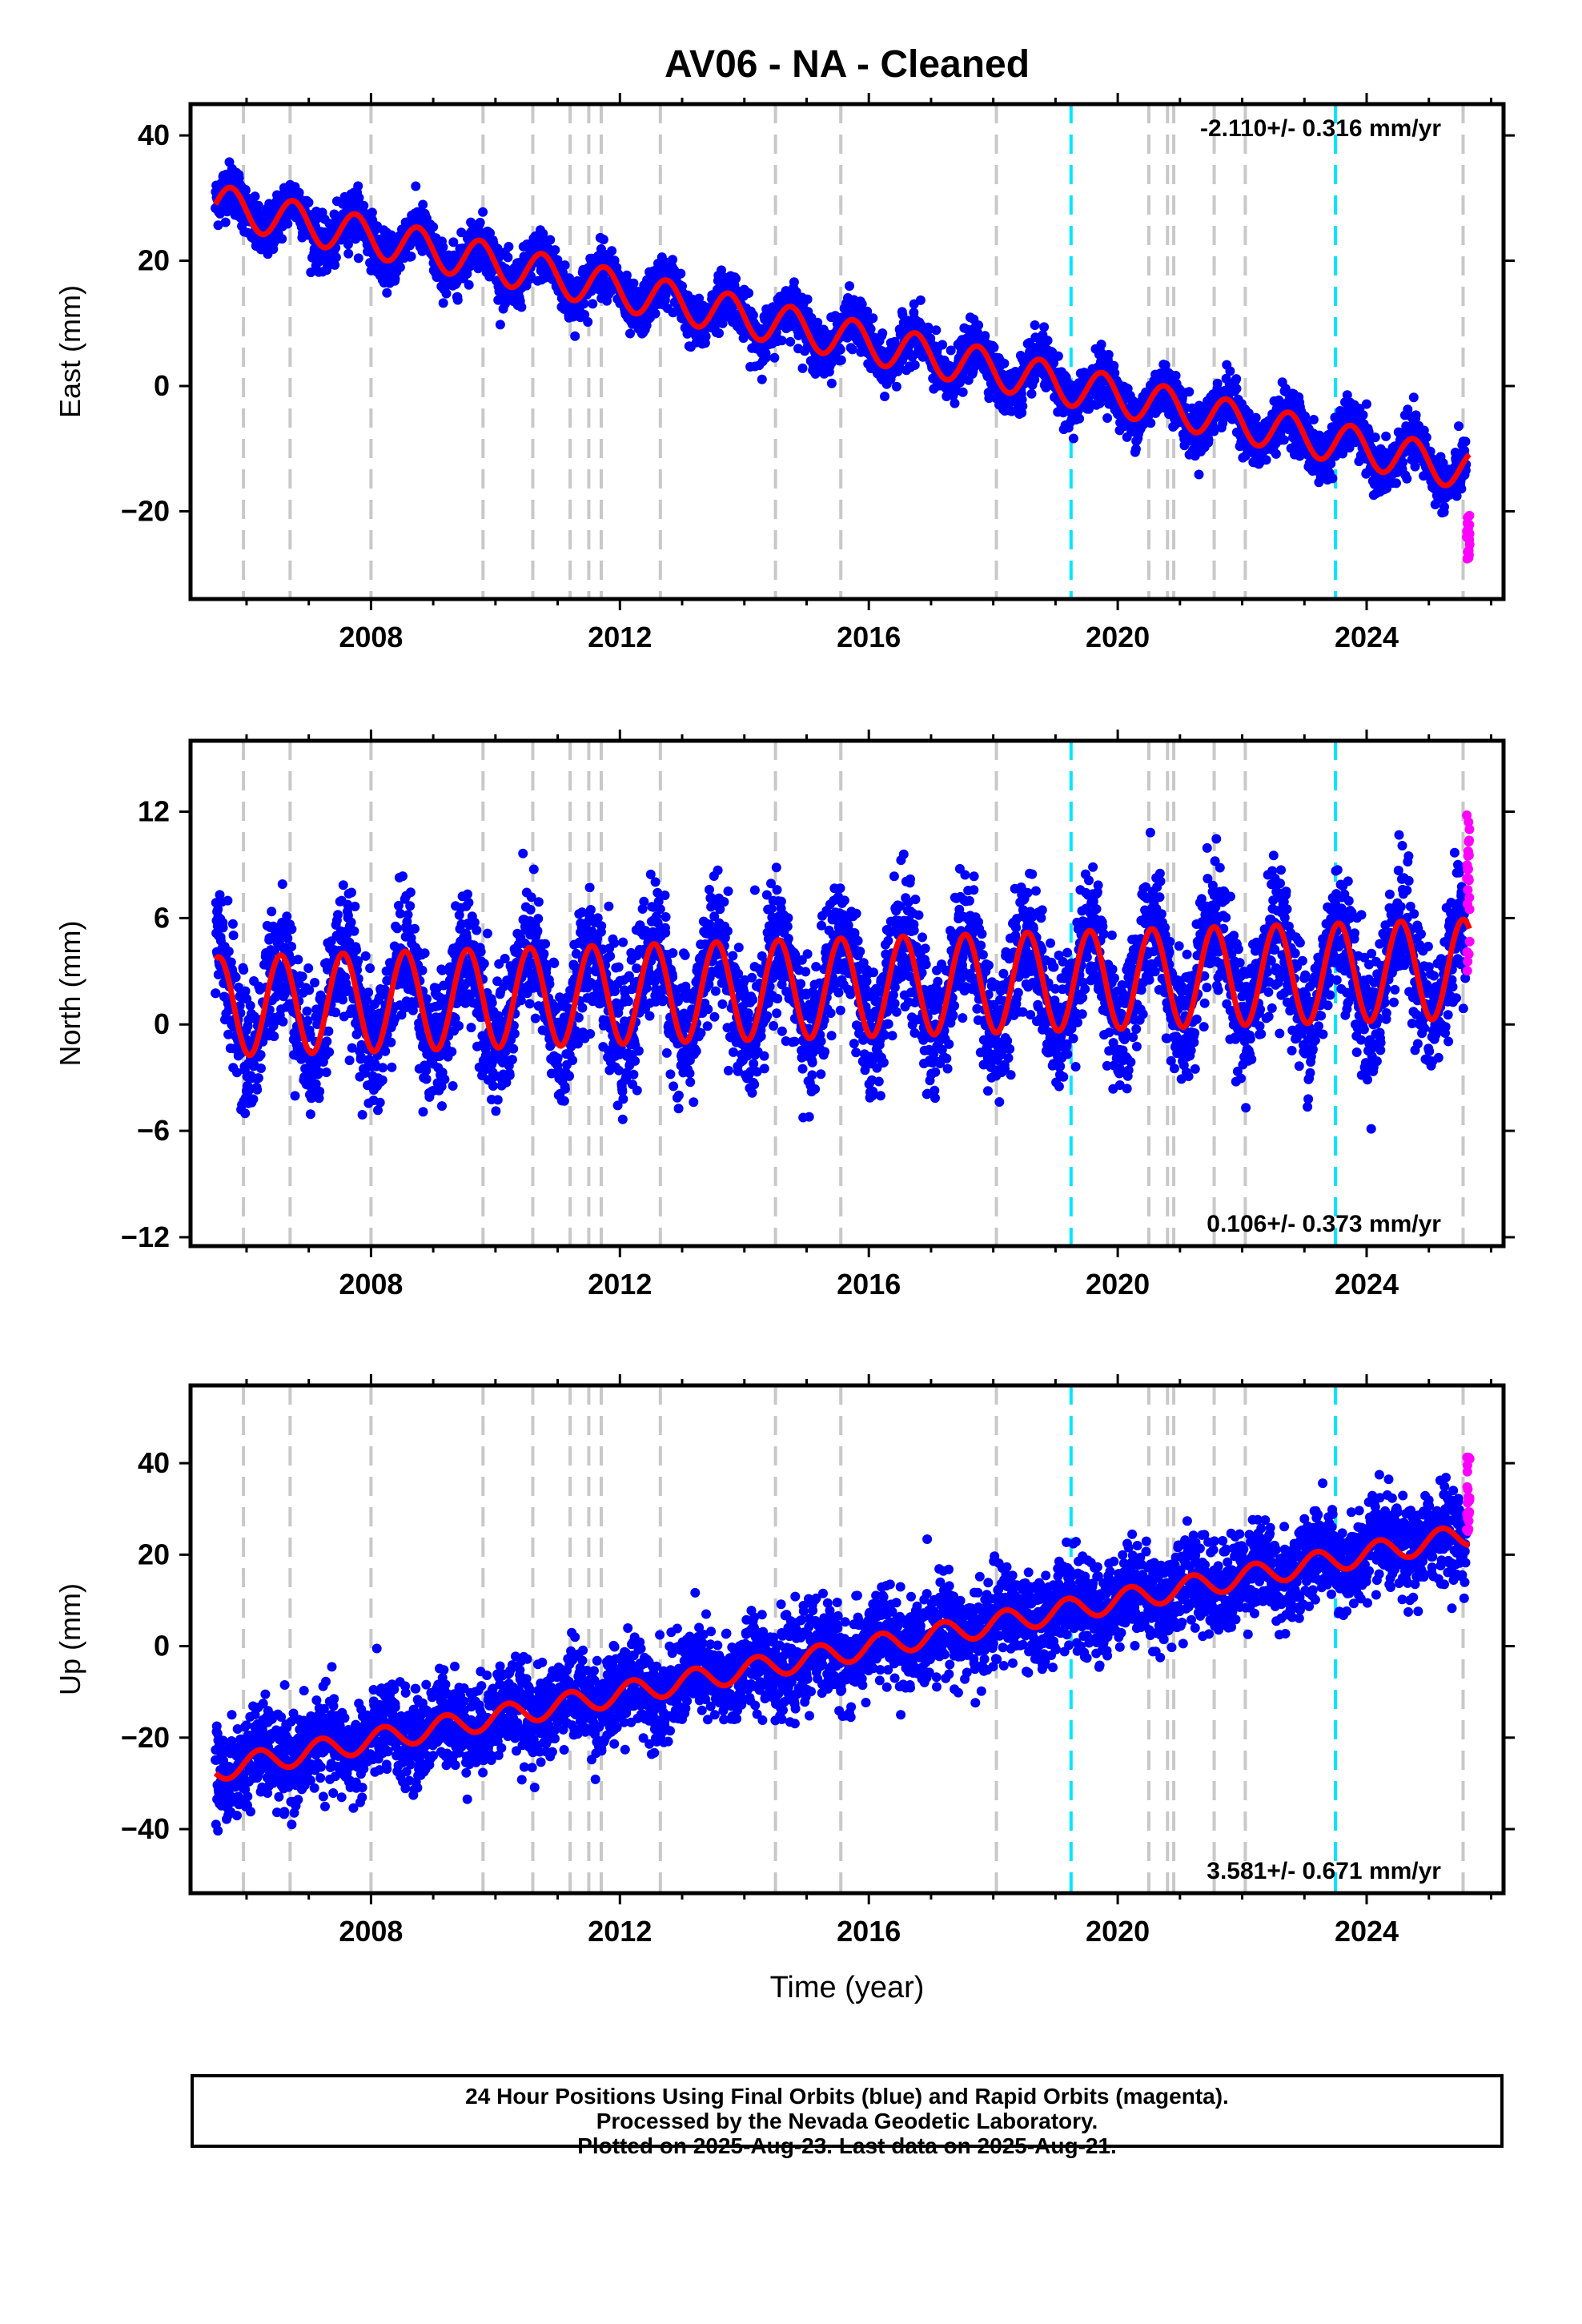 The width and height of the screenshot is (1582, 2324). What do you see at coordinates (1118, 637) in the screenshot?
I see `x-tick-label: 2020` at bounding box center [1118, 637].